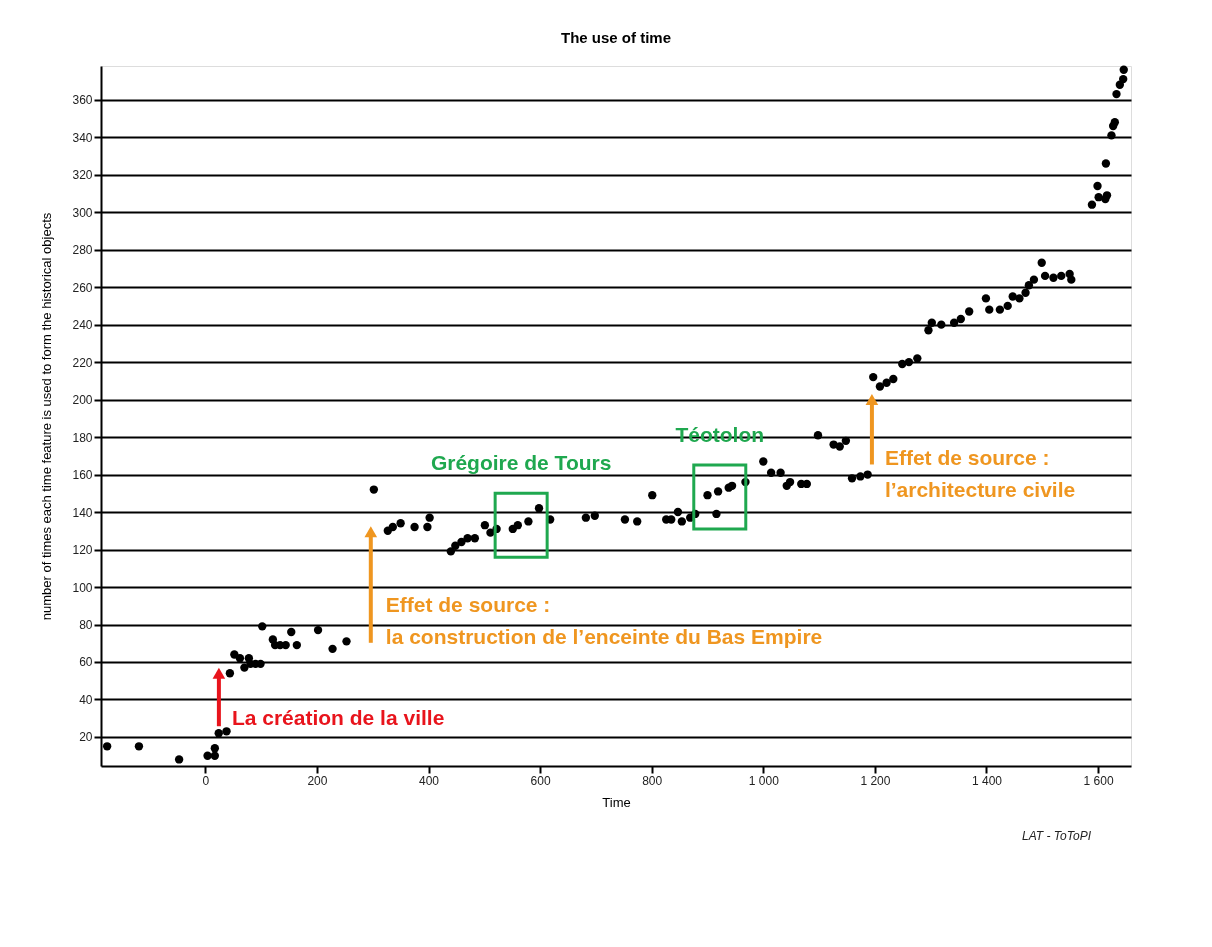  I want to click on y-tick-label: 20, so click(86, 737).